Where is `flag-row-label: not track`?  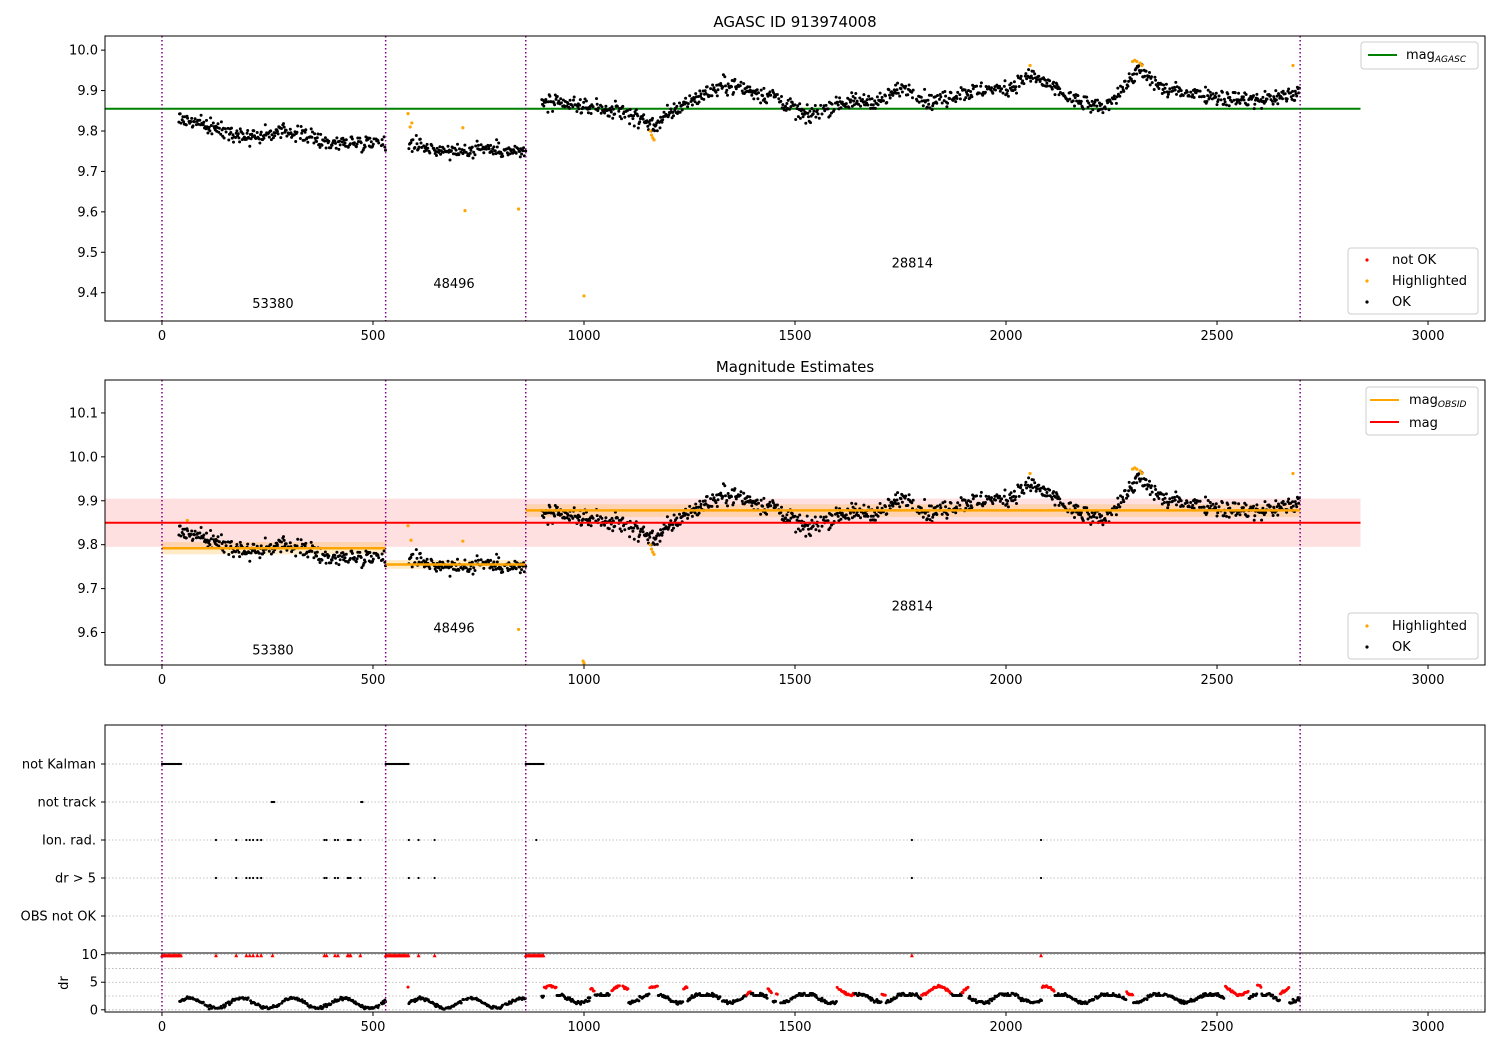 flag-row-label: not track is located at coordinates (66, 803).